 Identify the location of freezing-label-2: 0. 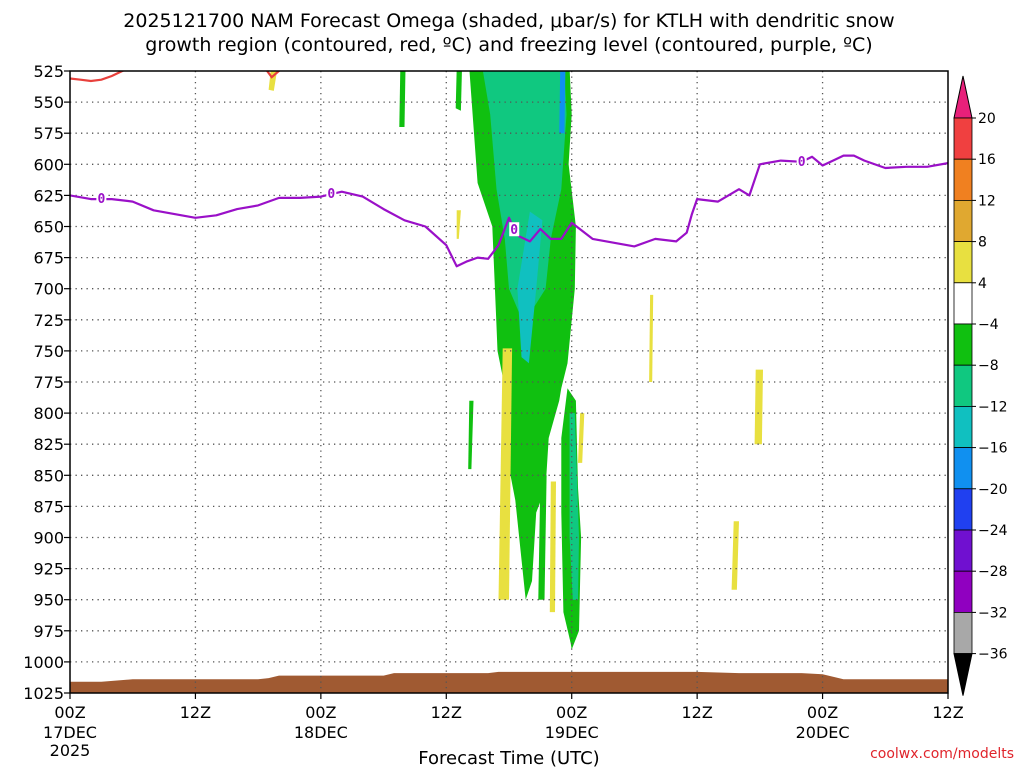
(514, 230).